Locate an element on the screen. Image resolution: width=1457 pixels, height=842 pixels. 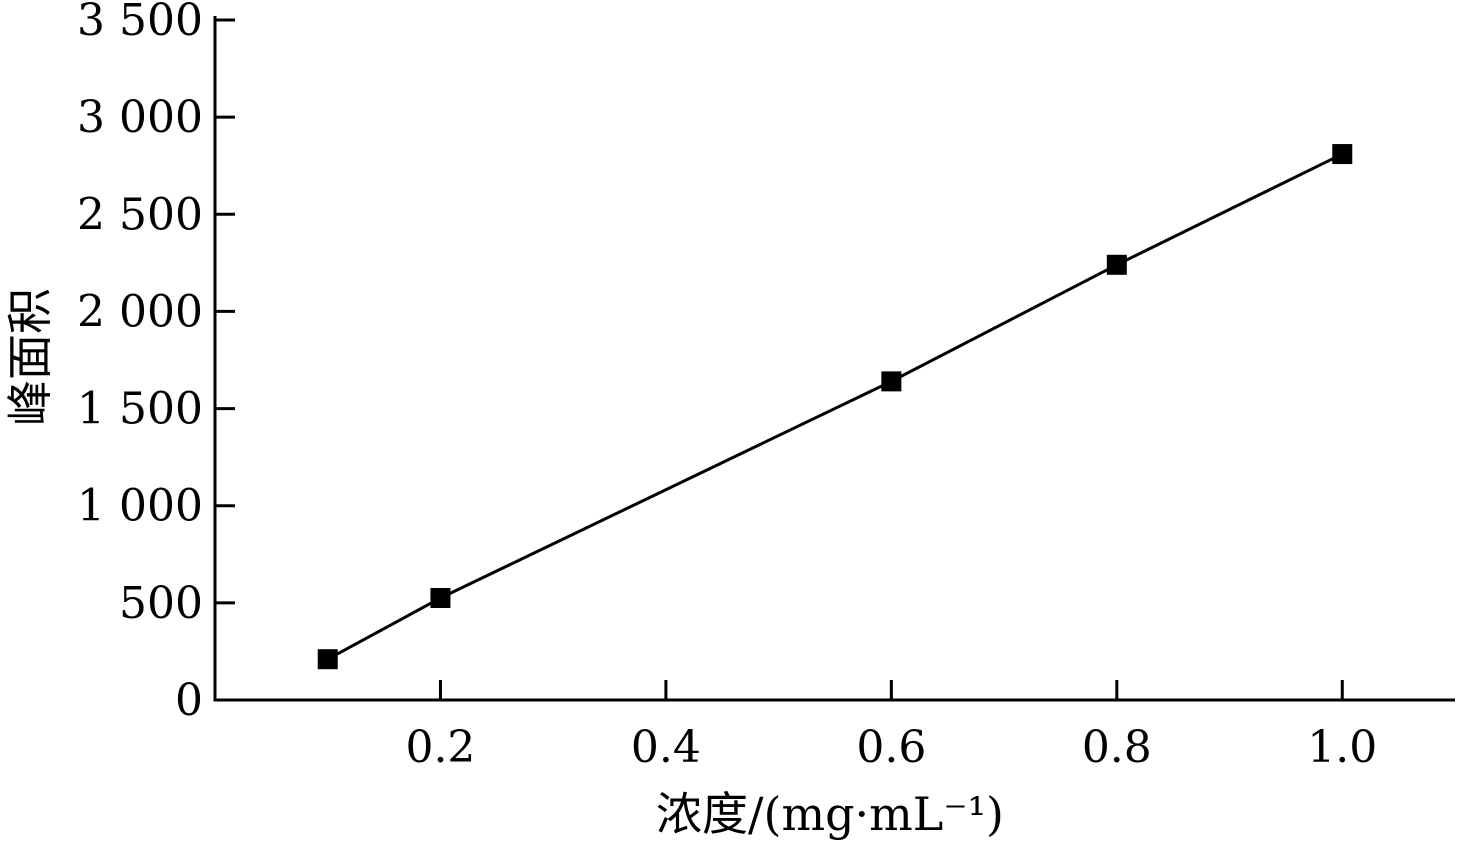
y-tick-label: 1 000 is located at coordinates (140, 506).